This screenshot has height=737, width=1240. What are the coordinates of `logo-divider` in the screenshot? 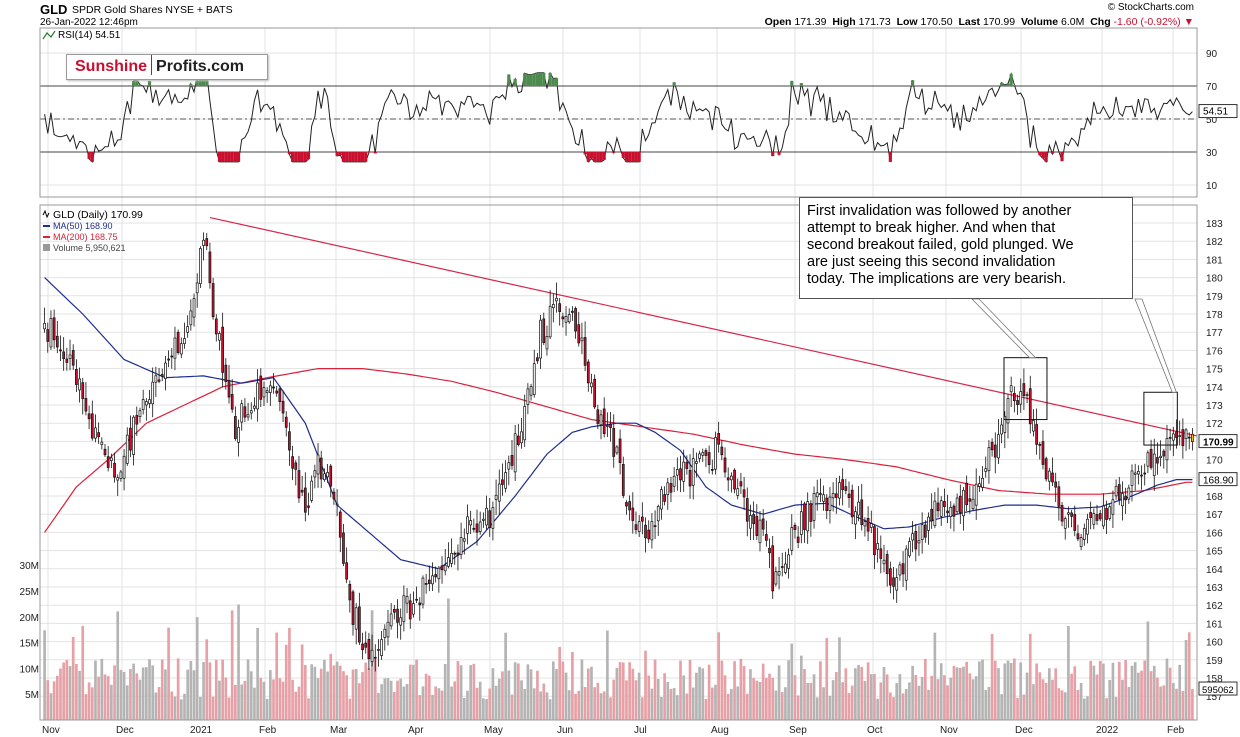 It's located at (152, 65).